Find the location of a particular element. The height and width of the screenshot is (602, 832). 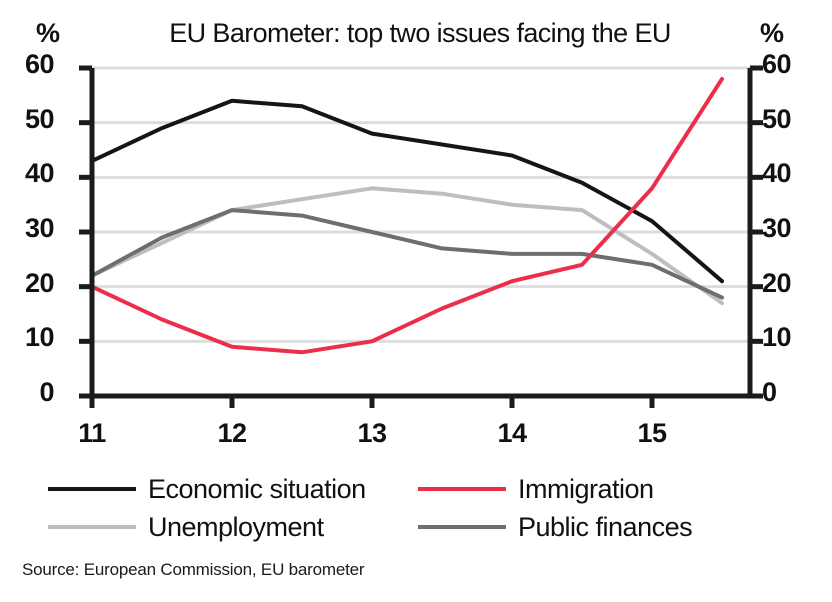

y-axis-right-tick-label: 20 is located at coordinates (777, 282).